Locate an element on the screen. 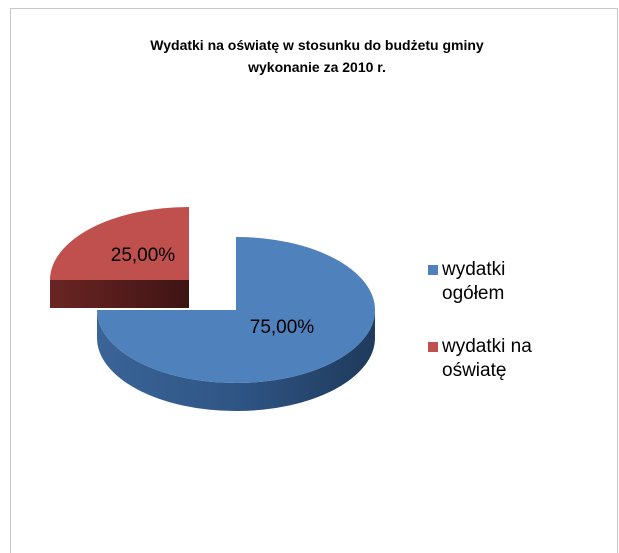 This screenshot has height=553, width=619. data-label: 75,00% is located at coordinates (282, 327).